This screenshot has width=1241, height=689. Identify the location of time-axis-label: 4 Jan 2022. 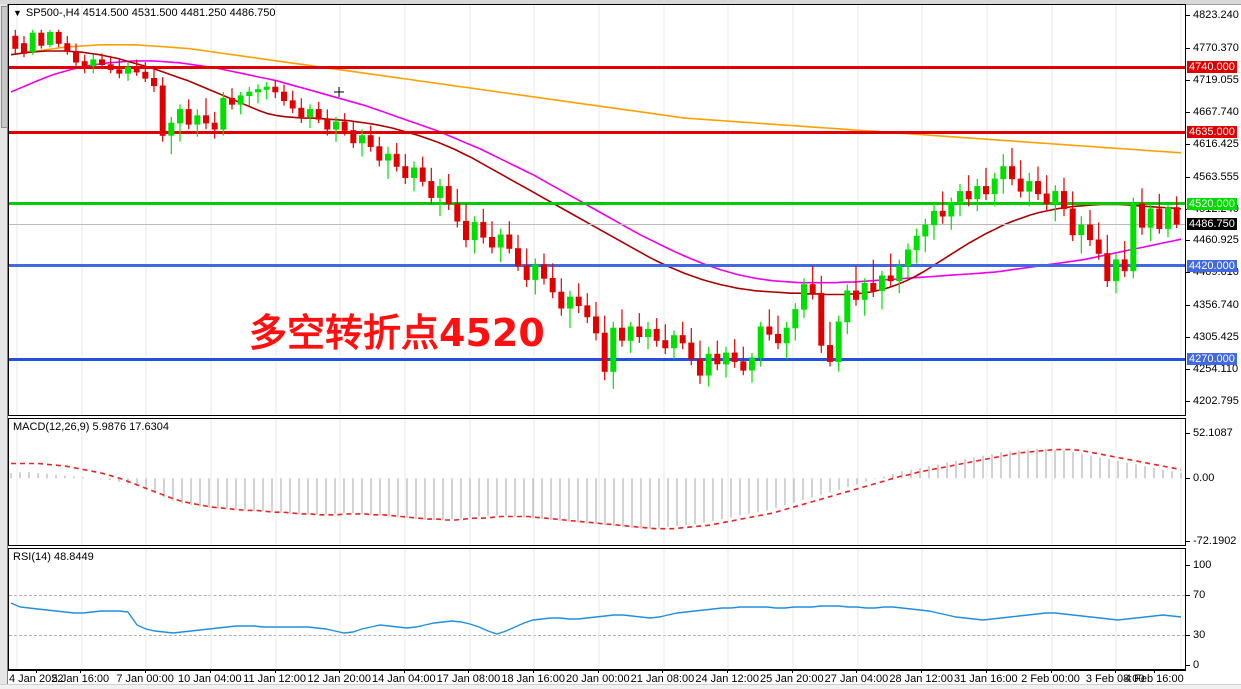
(36, 677).